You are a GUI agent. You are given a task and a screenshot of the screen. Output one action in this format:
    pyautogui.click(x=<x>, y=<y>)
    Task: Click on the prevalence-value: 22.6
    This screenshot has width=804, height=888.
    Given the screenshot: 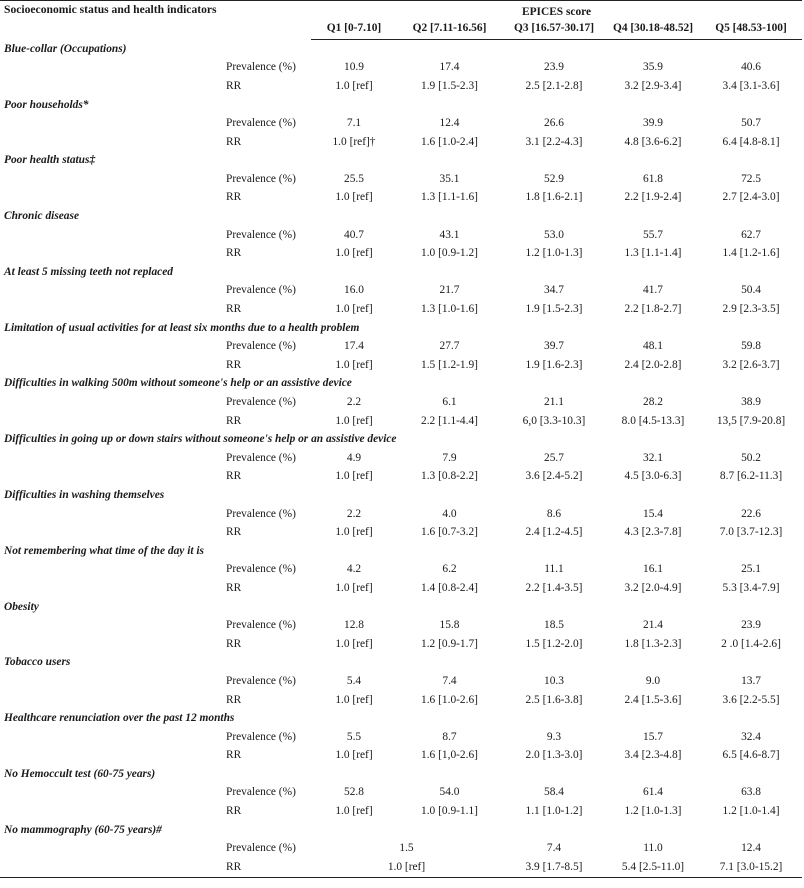 What is the action you would take?
    pyautogui.click(x=751, y=513)
    